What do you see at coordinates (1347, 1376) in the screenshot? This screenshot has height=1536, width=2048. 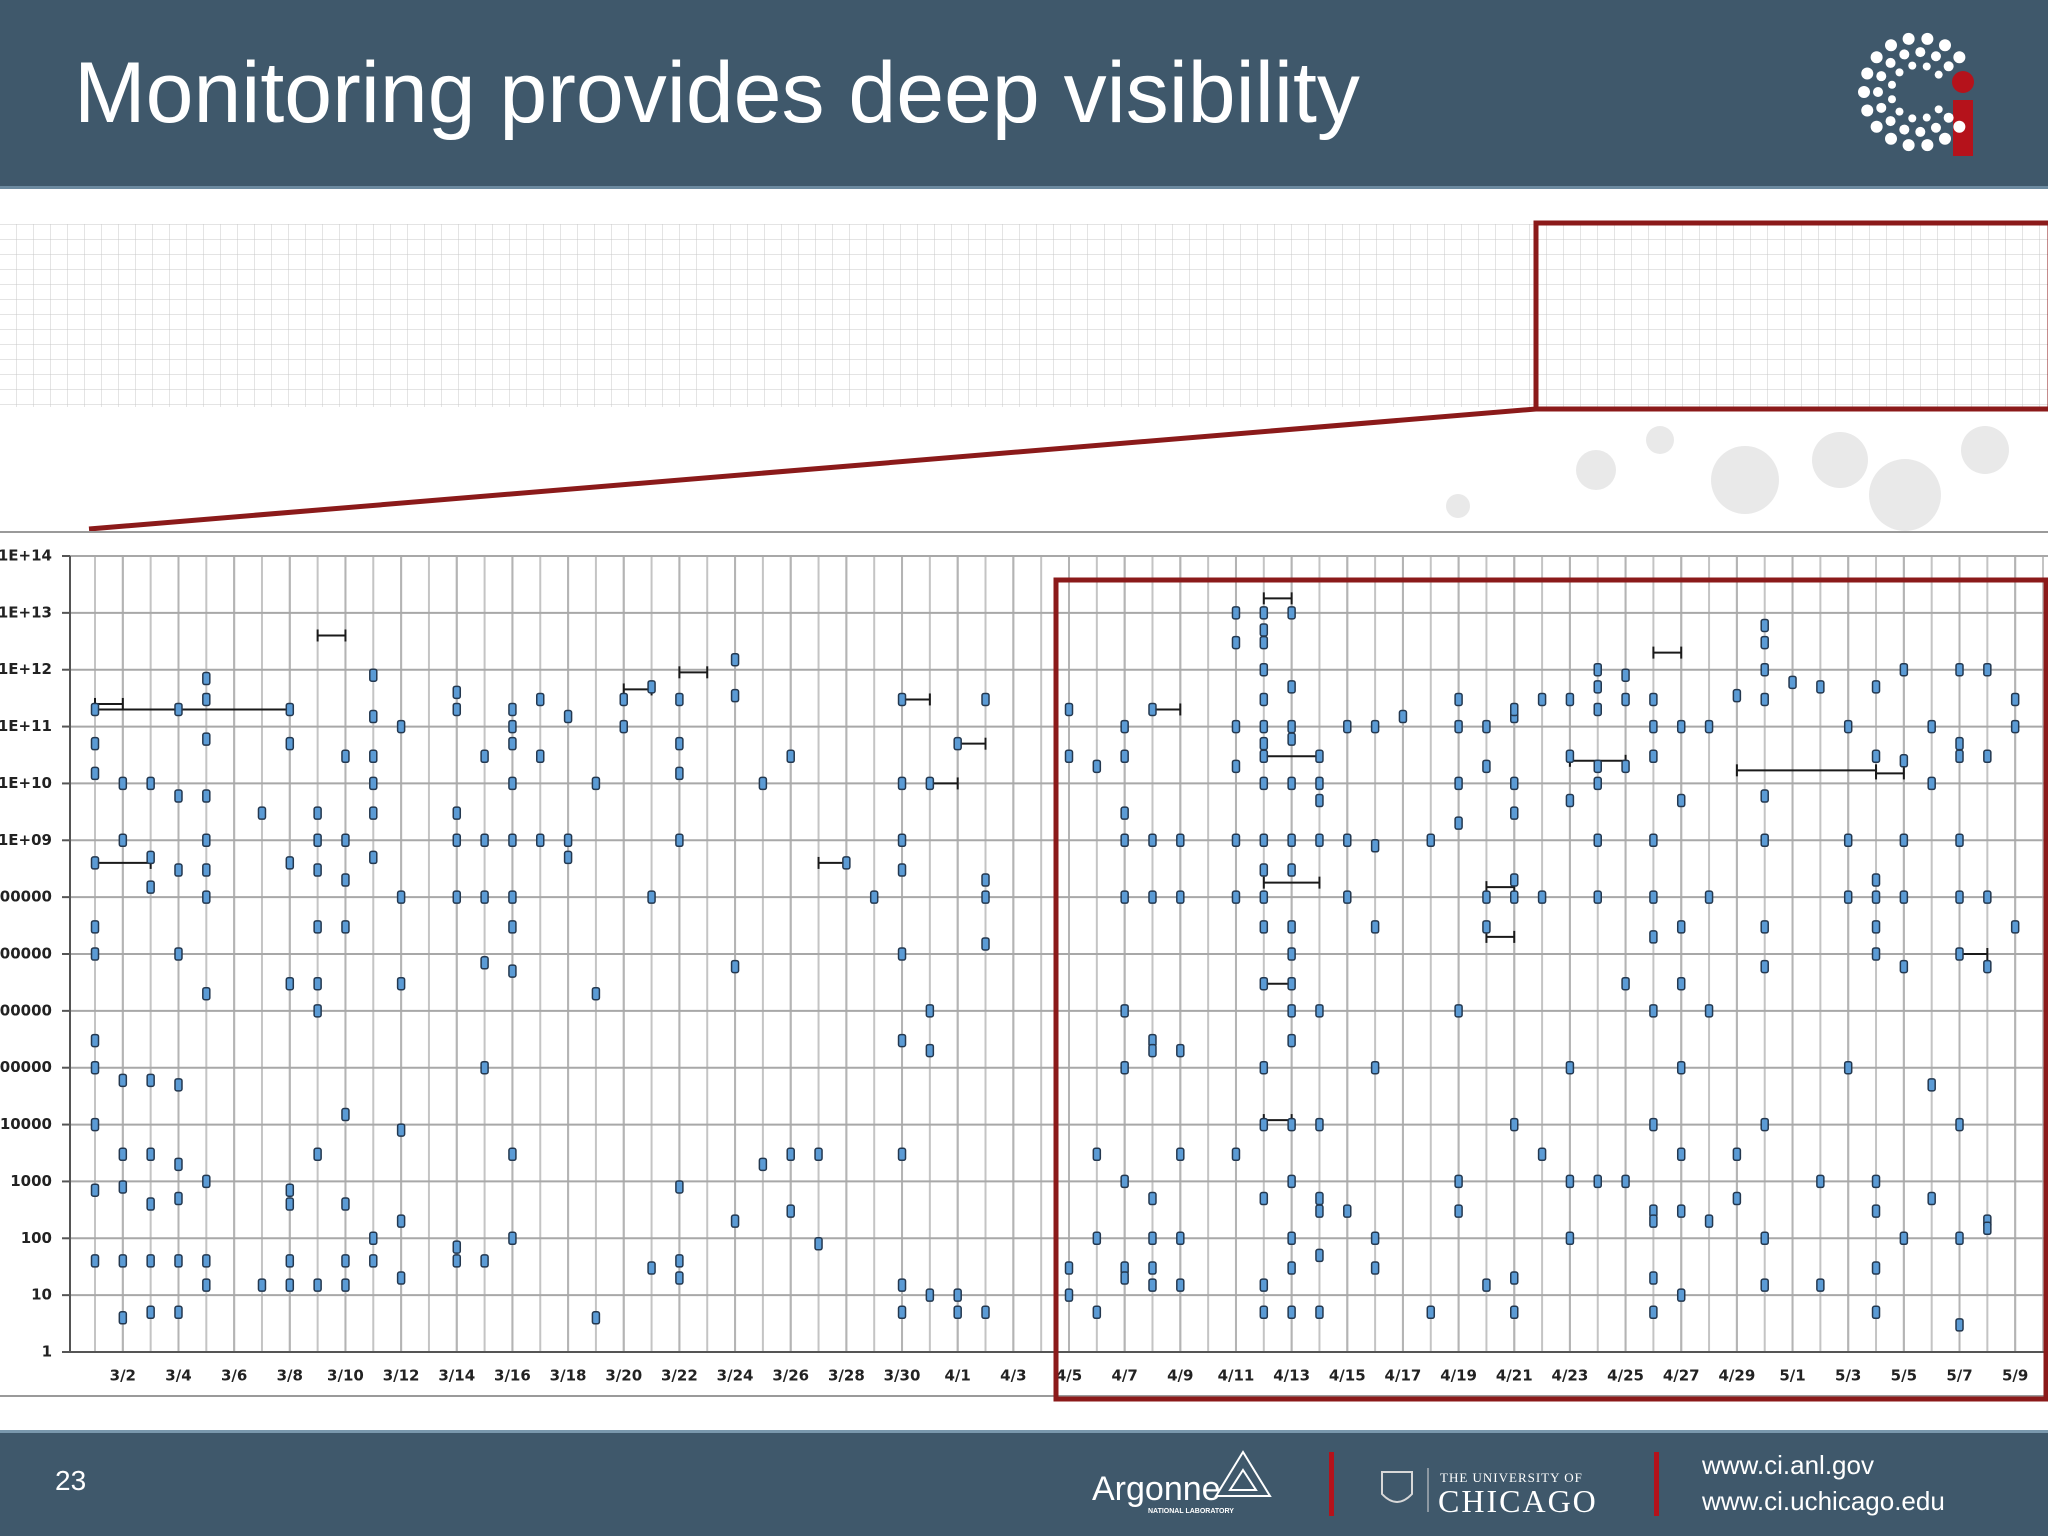 I see `x-tick-label: 4/15` at bounding box center [1347, 1376].